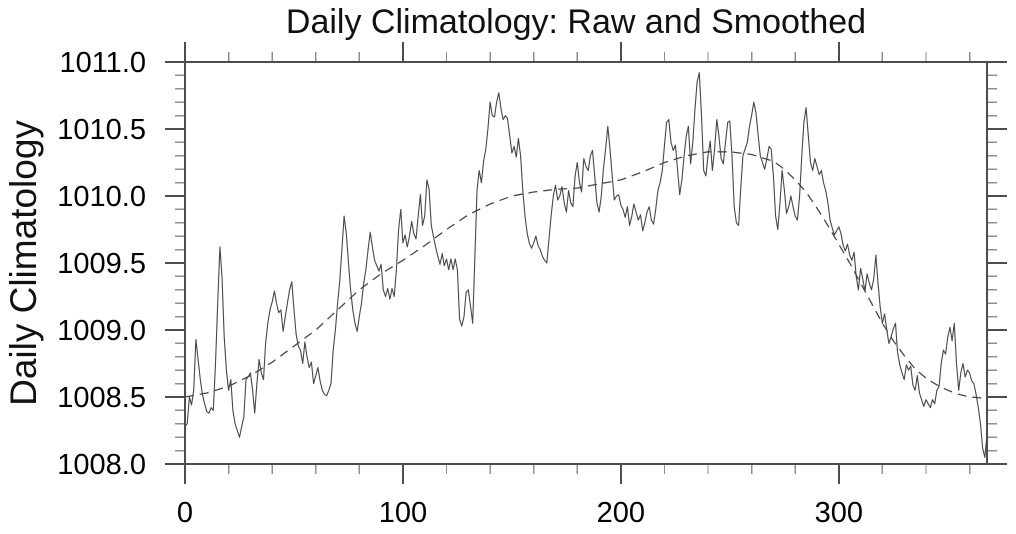 Image resolution: width=1016 pixels, height=534 pixels. I want to click on x-tick-label: 200, so click(621, 513).